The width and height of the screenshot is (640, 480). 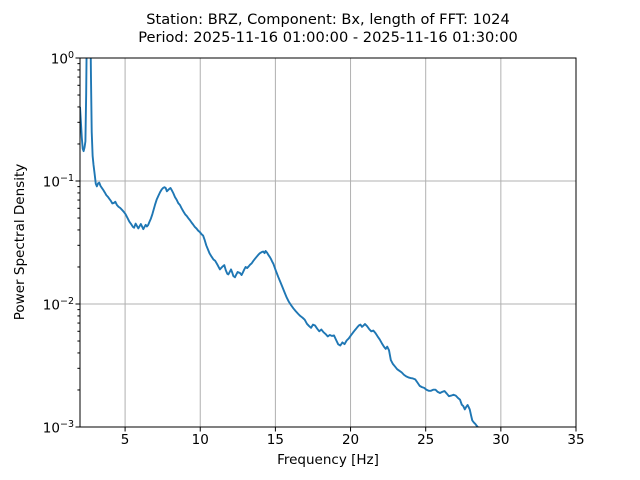 What do you see at coordinates (200, 440) in the screenshot?
I see `x-tick-label: 10` at bounding box center [200, 440].